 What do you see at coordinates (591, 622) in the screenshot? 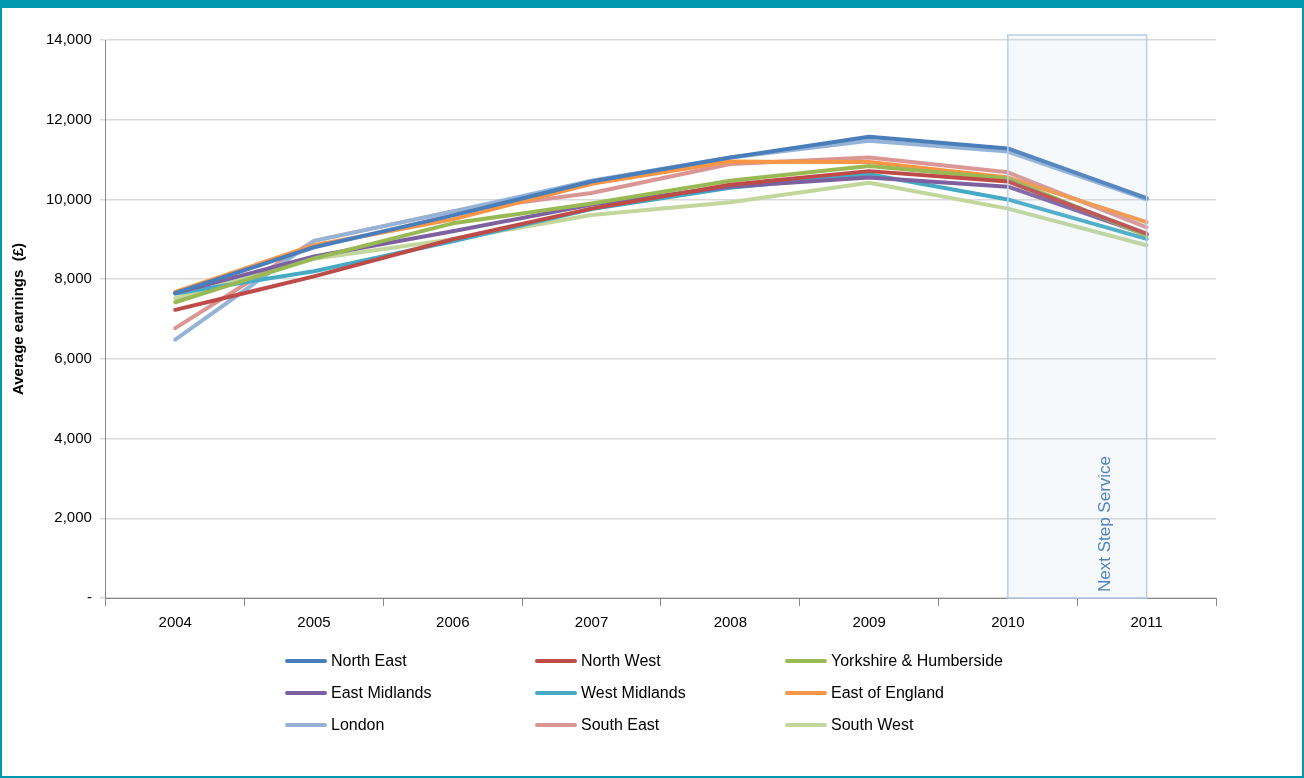
I see `x-tick-label: 2007` at bounding box center [591, 622].